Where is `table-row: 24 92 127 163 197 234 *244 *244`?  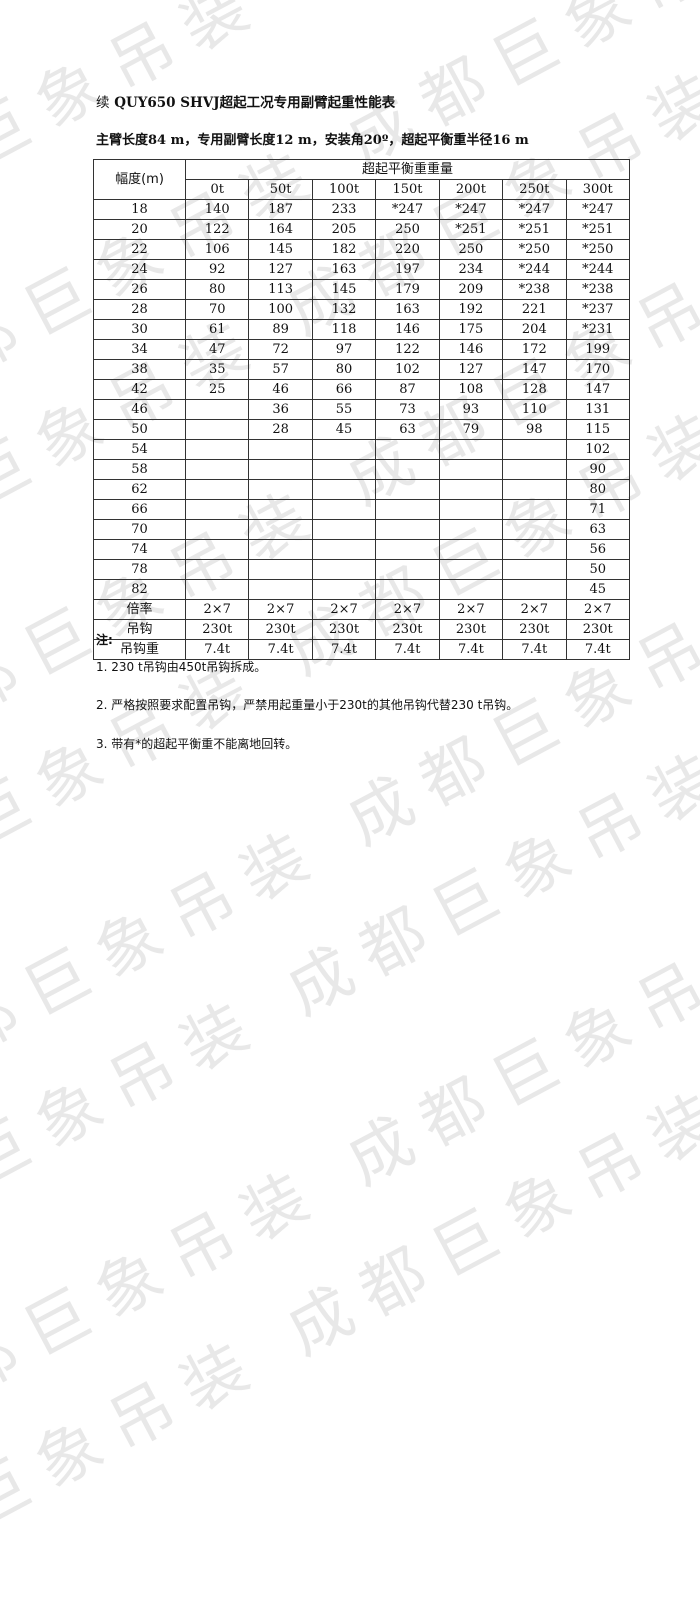
table-row: 24 92 127 163 197 234 *244 *244 is located at coordinates (362, 269).